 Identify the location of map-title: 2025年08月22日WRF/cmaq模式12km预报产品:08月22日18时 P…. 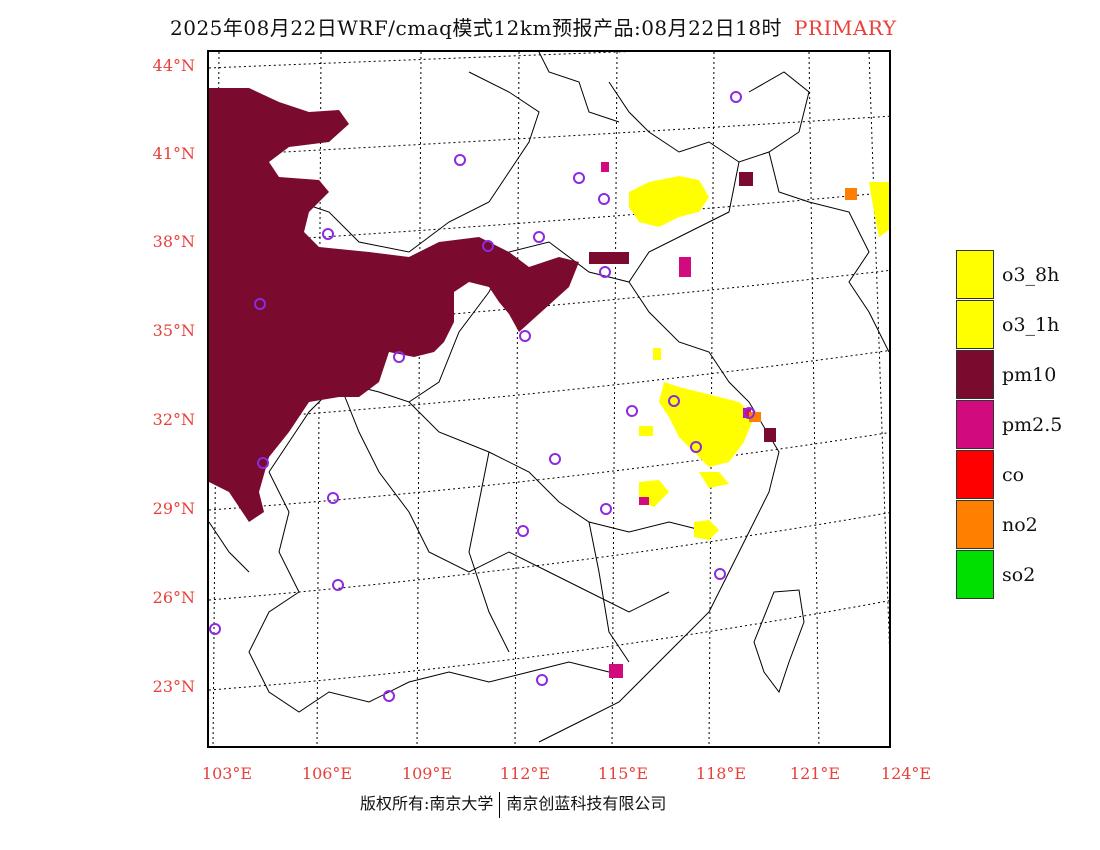
(533, 26).